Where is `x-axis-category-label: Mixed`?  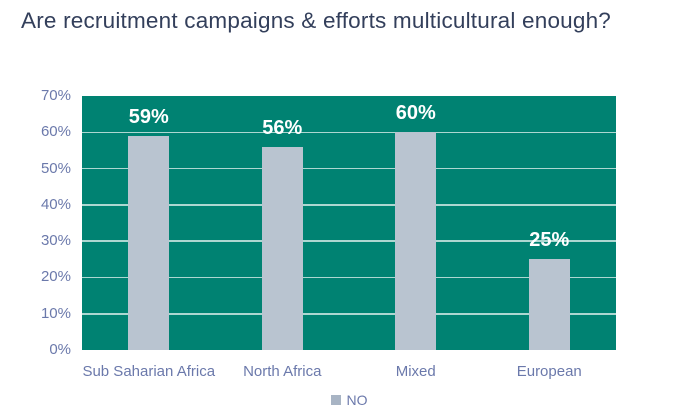
x-axis-category-label: Mixed is located at coordinates (415, 371).